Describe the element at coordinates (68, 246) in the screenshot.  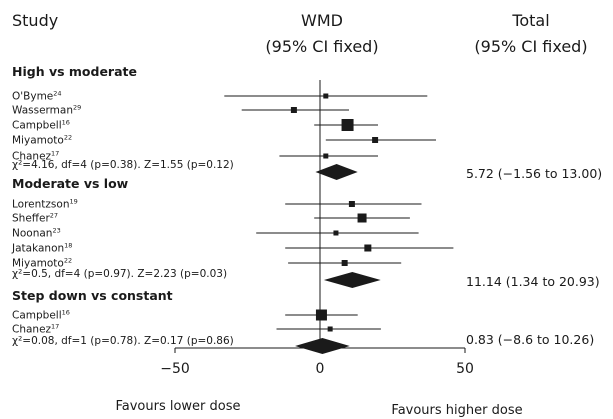
I see `study-reference: 18` at that location.